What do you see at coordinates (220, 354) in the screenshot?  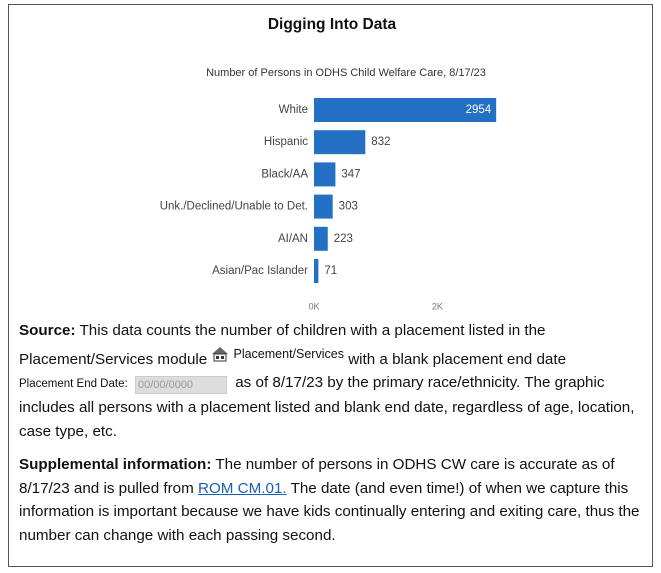 I see `house-icon` at bounding box center [220, 354].